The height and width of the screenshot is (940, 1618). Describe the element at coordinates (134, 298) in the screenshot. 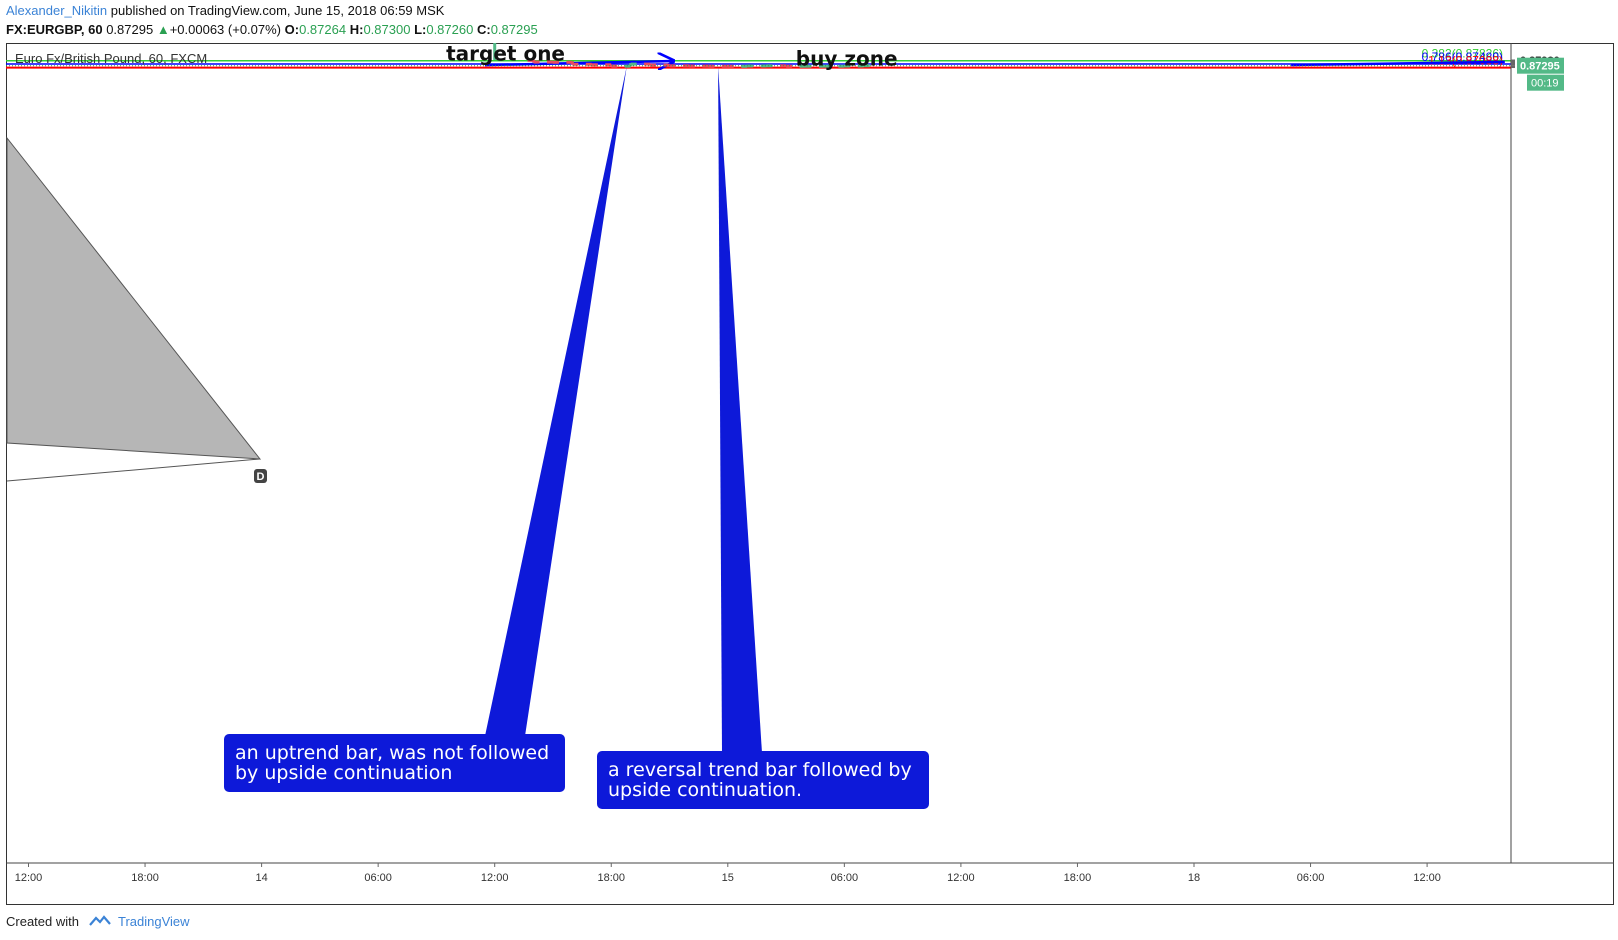

I see `pattern-triangle` at that location.